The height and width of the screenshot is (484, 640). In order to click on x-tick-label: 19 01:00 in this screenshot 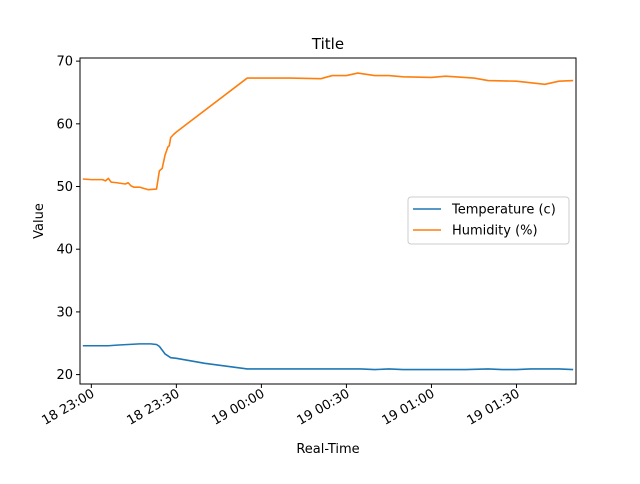, I will do `click(409, 407)`.